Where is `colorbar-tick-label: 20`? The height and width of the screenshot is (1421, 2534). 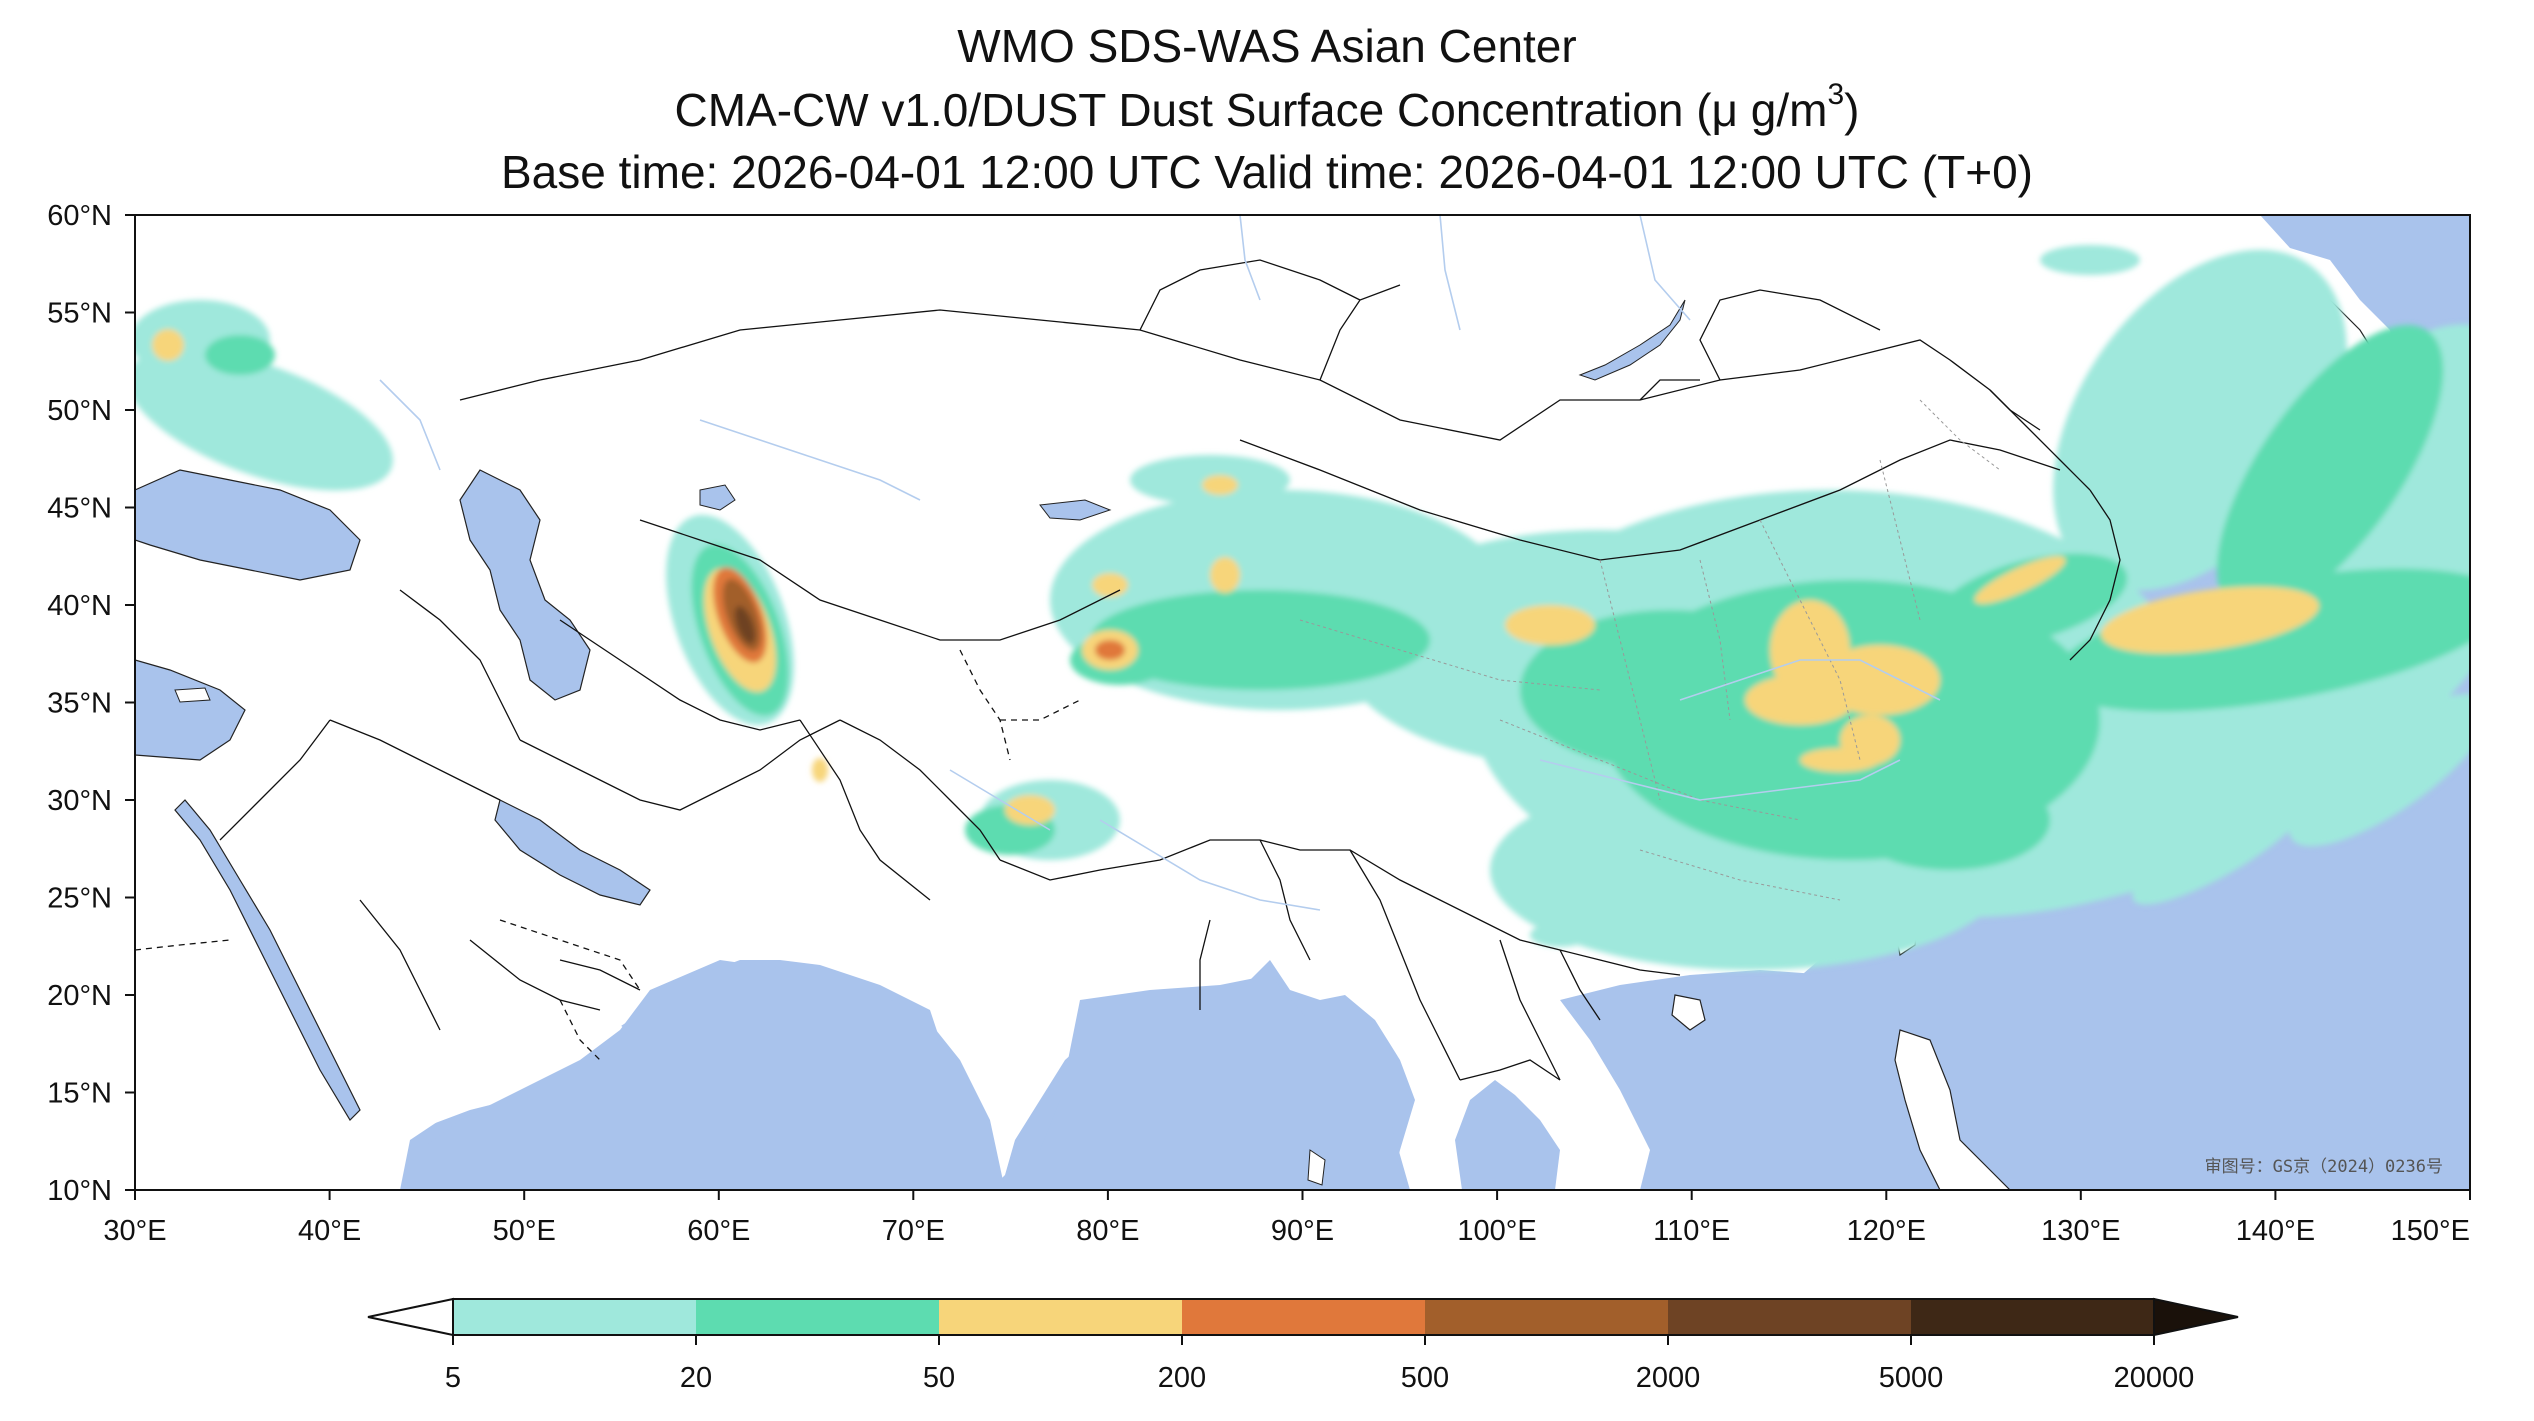 colorbar-tick-label: 20 is located at coordinates (696, 1378).